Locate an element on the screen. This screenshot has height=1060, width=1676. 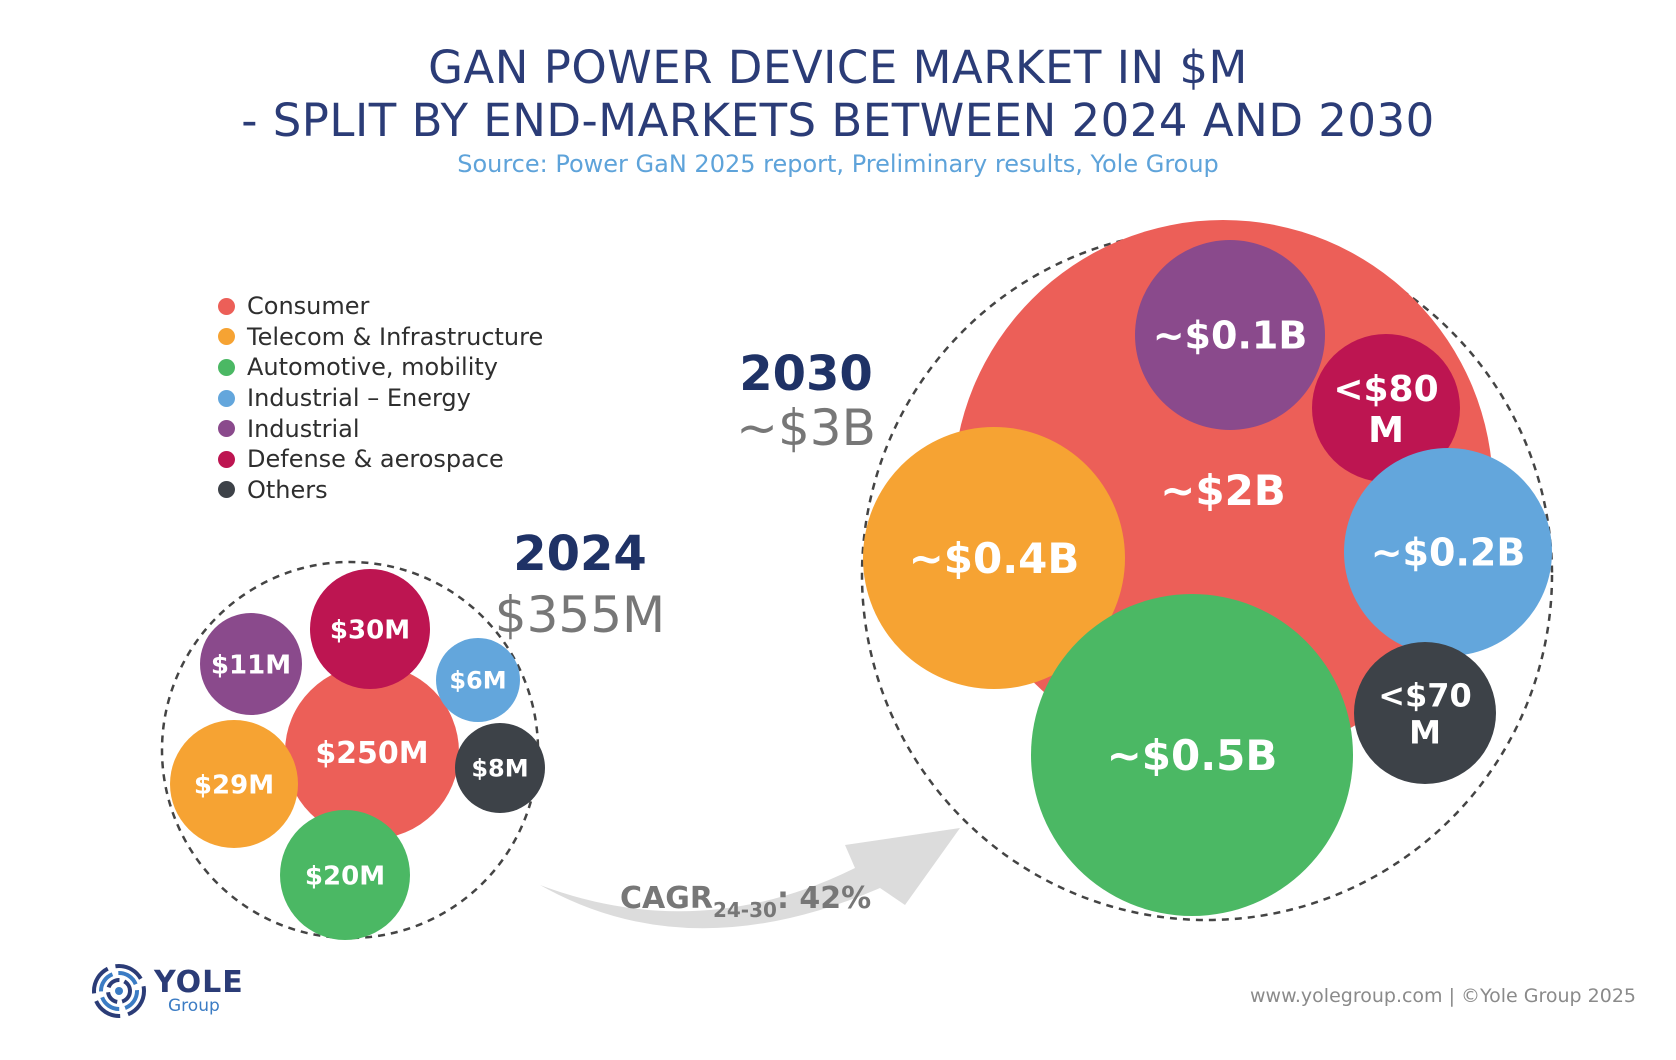
bubble-label: $250M is located at coordinates (371, 753).